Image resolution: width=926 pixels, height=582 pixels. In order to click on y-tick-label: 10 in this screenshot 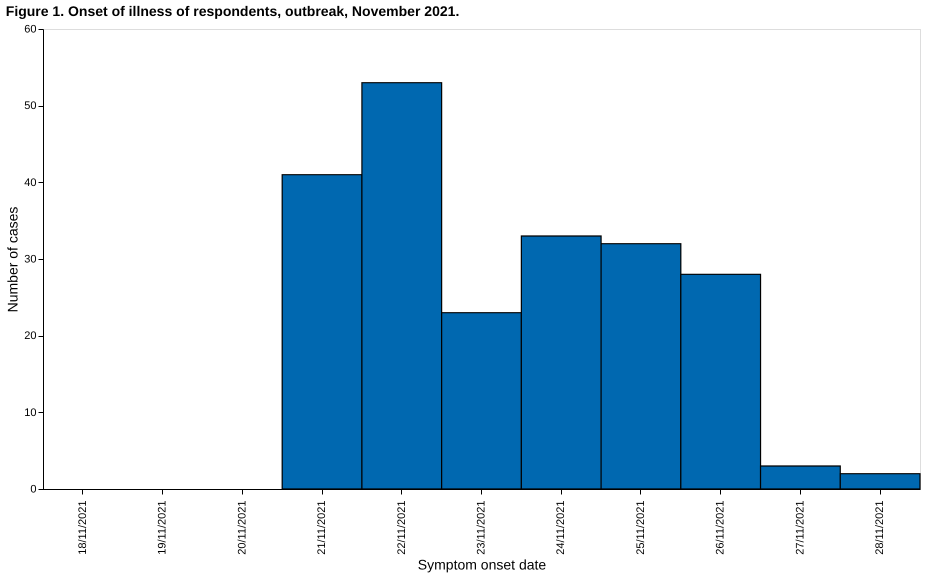, I will do `click(30, 412)`.